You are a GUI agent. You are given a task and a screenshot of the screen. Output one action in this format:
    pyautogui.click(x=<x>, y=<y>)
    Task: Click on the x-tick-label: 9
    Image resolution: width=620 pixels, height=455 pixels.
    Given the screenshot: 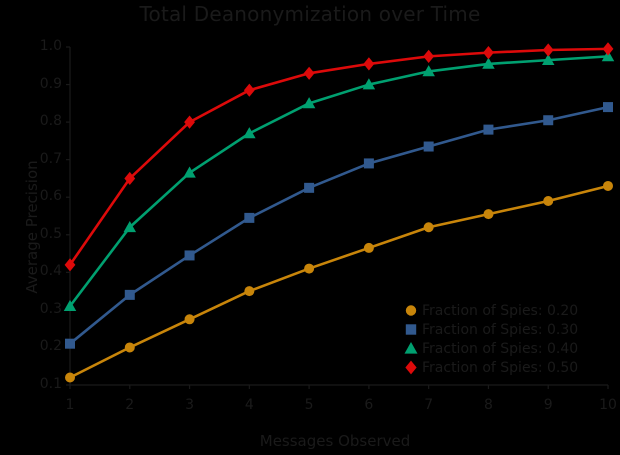 What is the action you would take?
    pyautogui.click(x=548, y=405)
    